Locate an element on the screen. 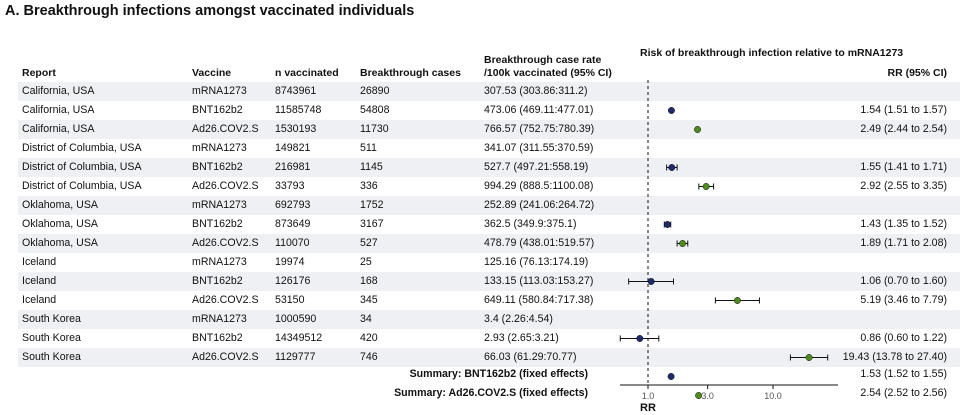 The image size is (975, 415). cell-rr-ci: 0.86 (0.60 to 1.22) is located at coordinates (903, 338).